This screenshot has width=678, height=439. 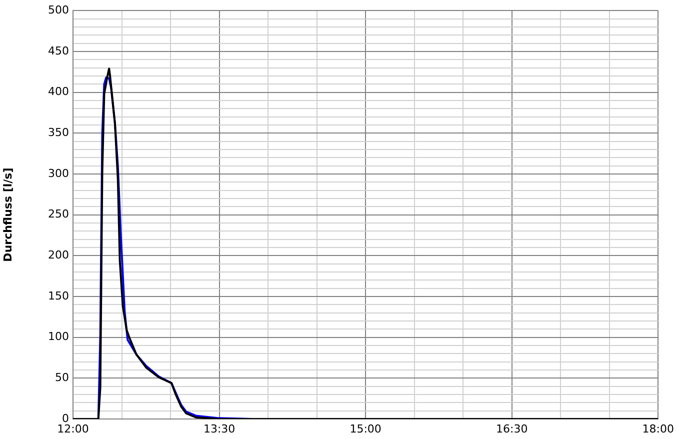 I want to click on x-tick-label: 18:00, so click(x=658, y=429).